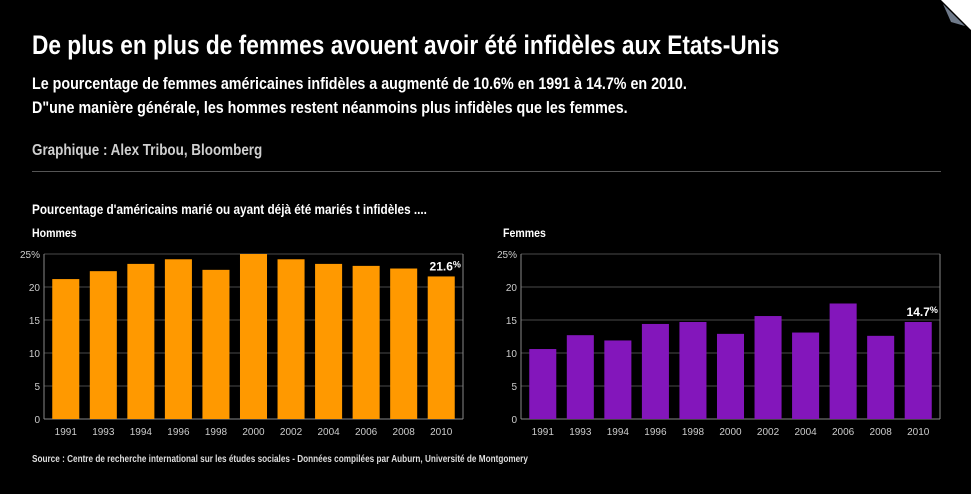 This screenshot has width=971, height=494. What do you see at coordinates (524, 233) in the screenshot?
I see `women-panel-title: Femmes` at bounding box center [524, 233].